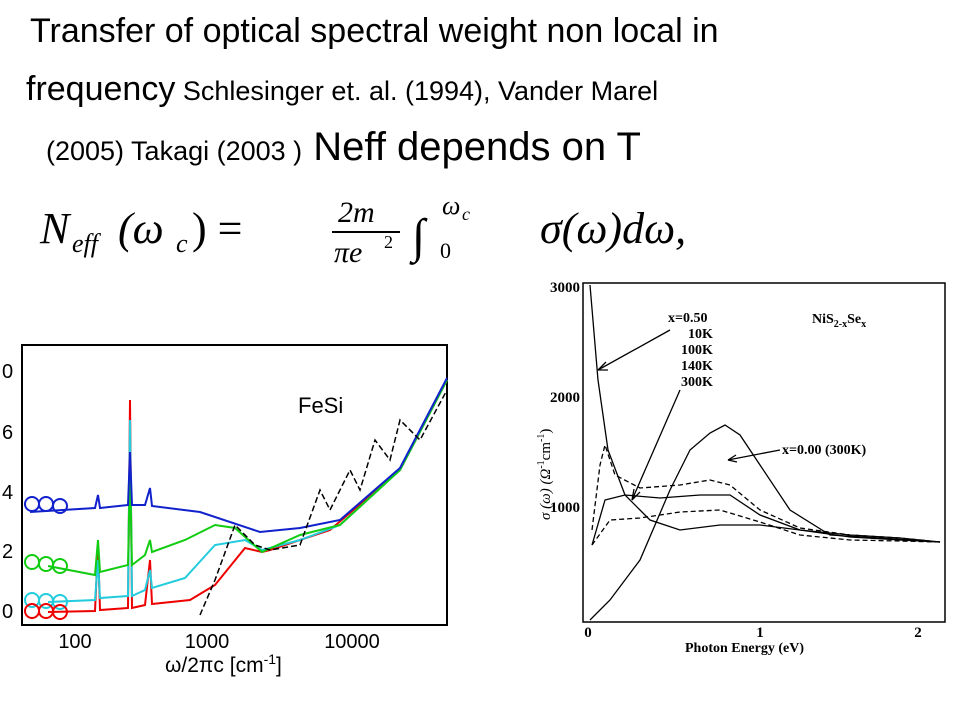 This screenshot has height=720, width=960. I want to click on legend-label: 140K, so click(697, 366).